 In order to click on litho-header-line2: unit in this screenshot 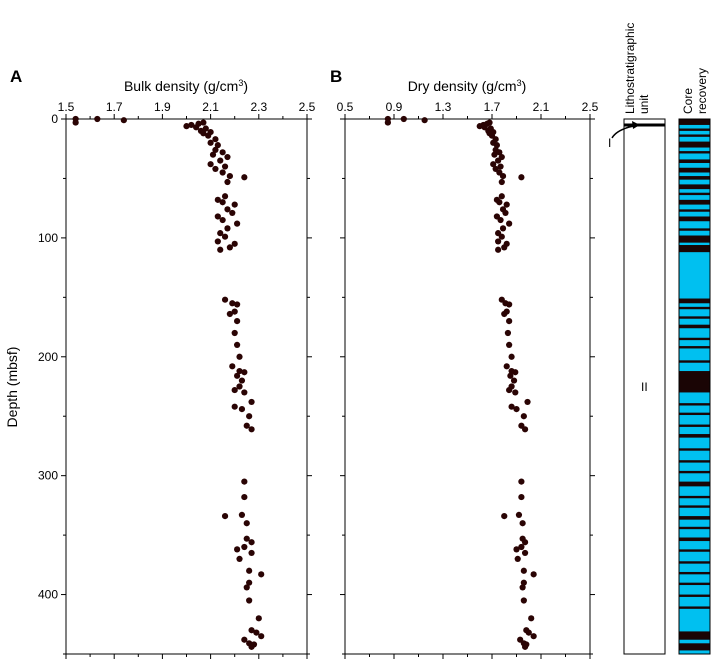, I will do `click(644, 104)`.